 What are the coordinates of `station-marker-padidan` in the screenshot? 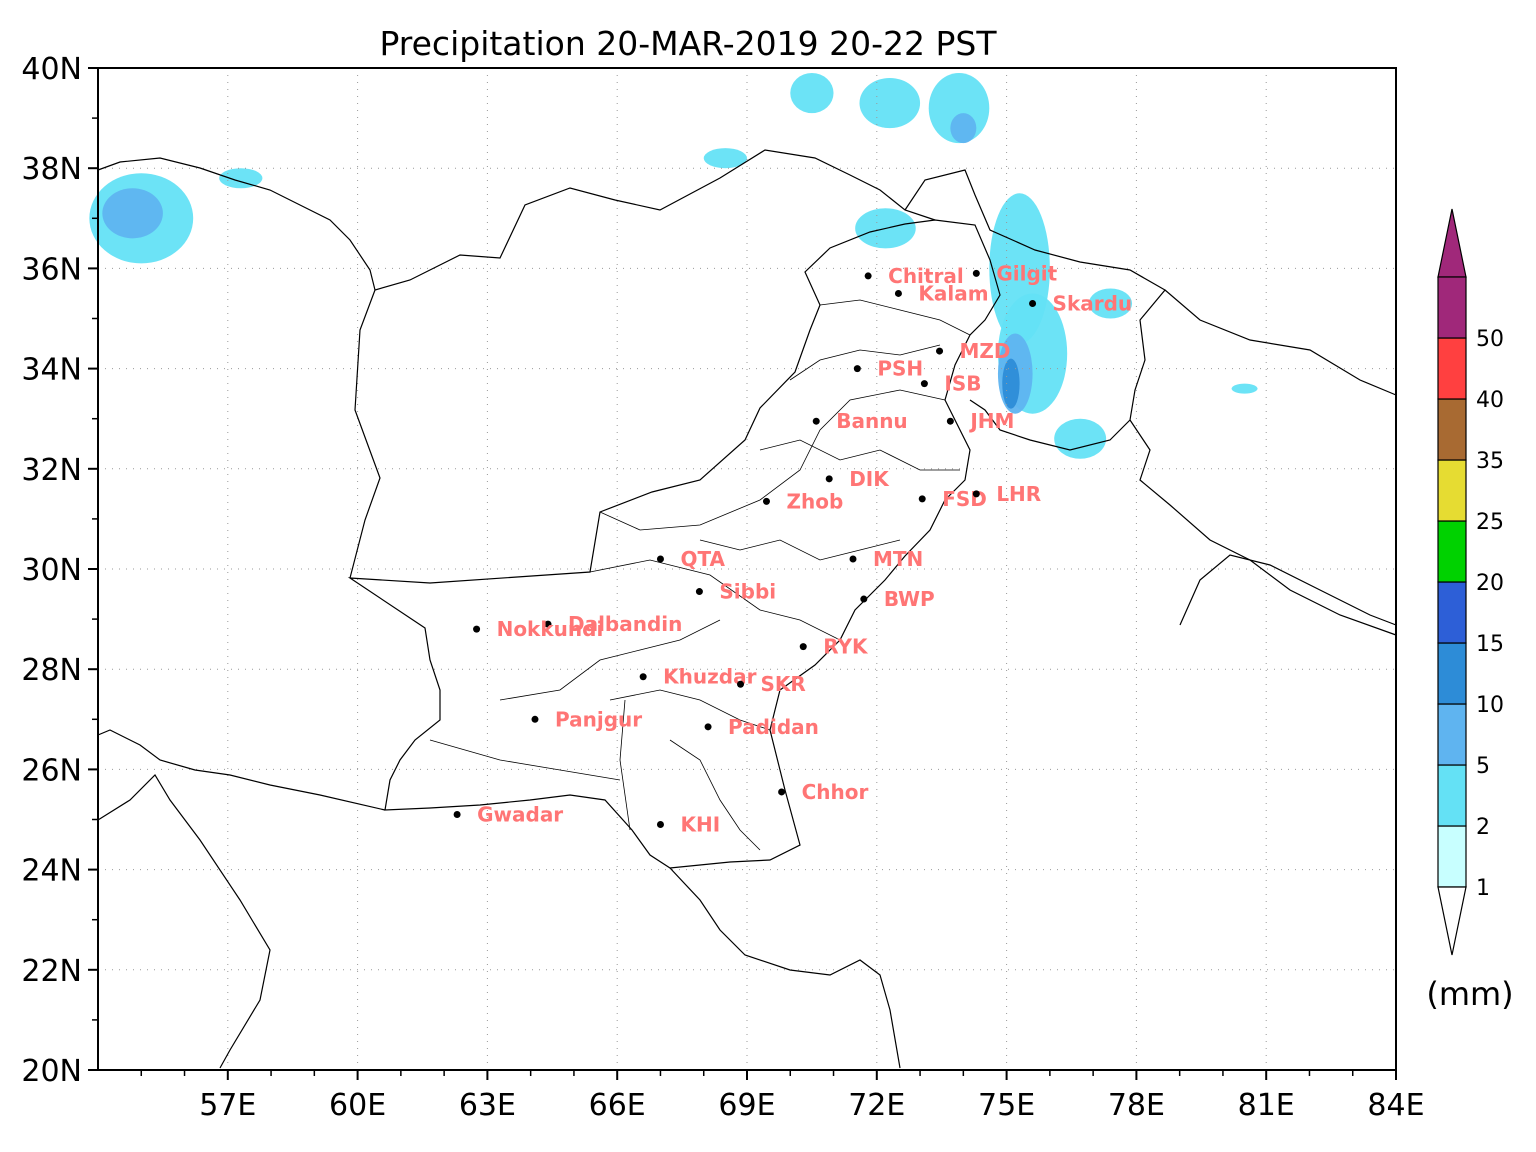 It's located at (708, 727).